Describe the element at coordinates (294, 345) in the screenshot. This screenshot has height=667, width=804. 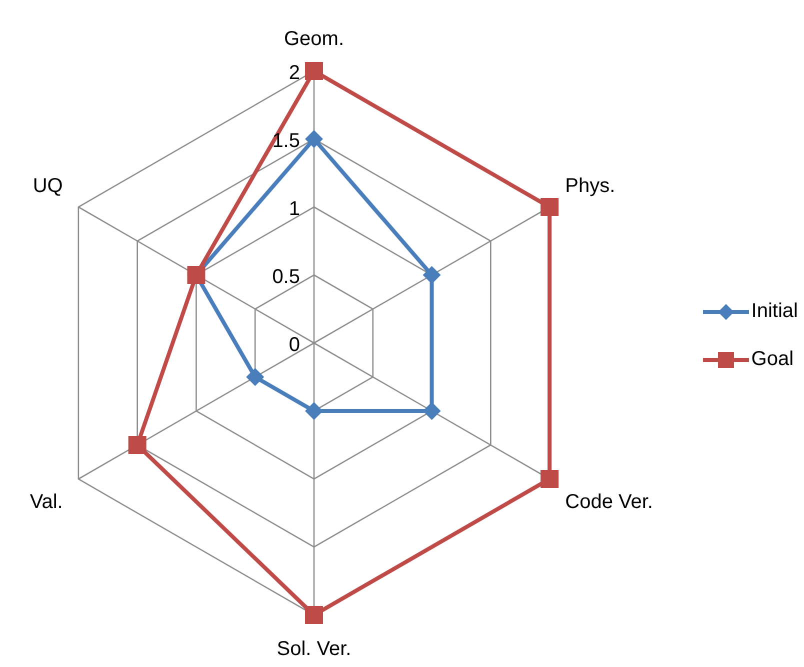
I see `y-tick-label: 0` at that location.